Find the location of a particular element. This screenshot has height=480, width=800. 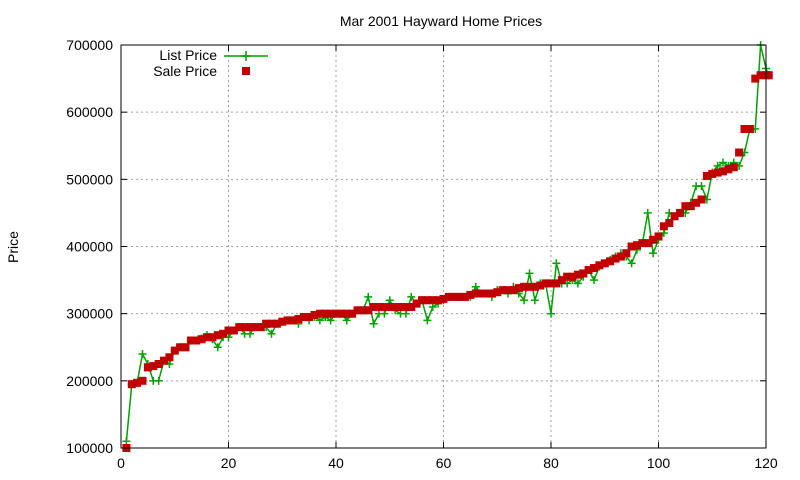

x-tick-label: 100 is located at coordinates (659, 463).